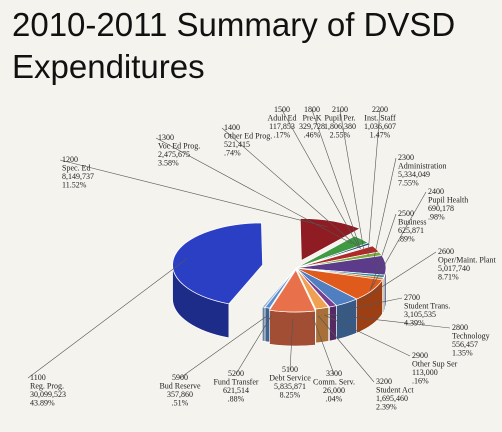 The image size is (502, 432). What do you see at coordinates (465, 344) in the screenshot?
I see `slice-label-line: 556,457` at bounding box center [465, 344].